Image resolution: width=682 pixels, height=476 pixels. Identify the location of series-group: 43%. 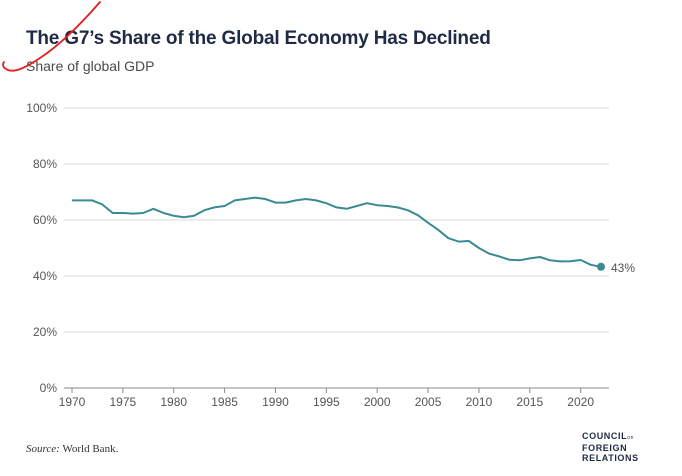
(353, 235).